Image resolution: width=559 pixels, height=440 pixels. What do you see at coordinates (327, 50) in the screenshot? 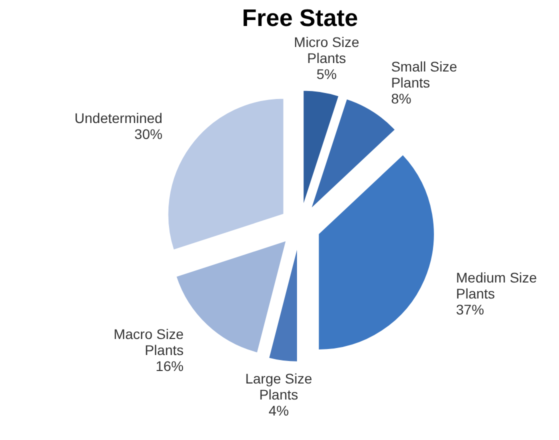
I see `slice-label: Micro Size Plants` at bounding box center [327, 50].